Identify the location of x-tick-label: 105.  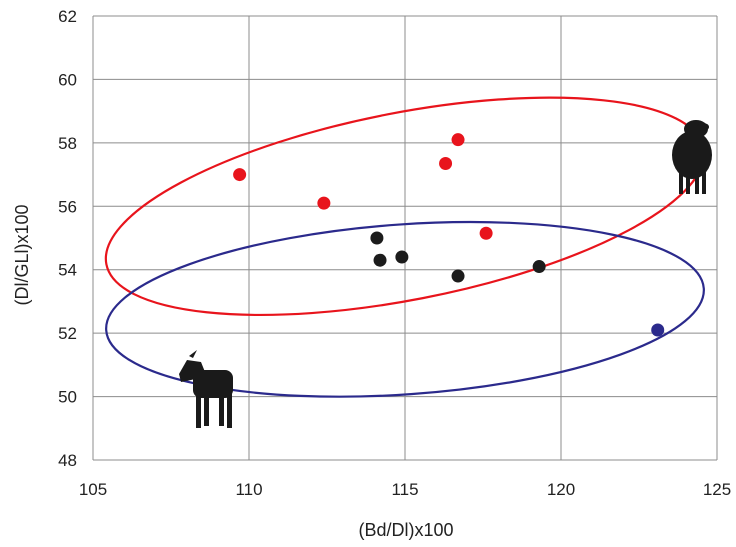
(93, 489).